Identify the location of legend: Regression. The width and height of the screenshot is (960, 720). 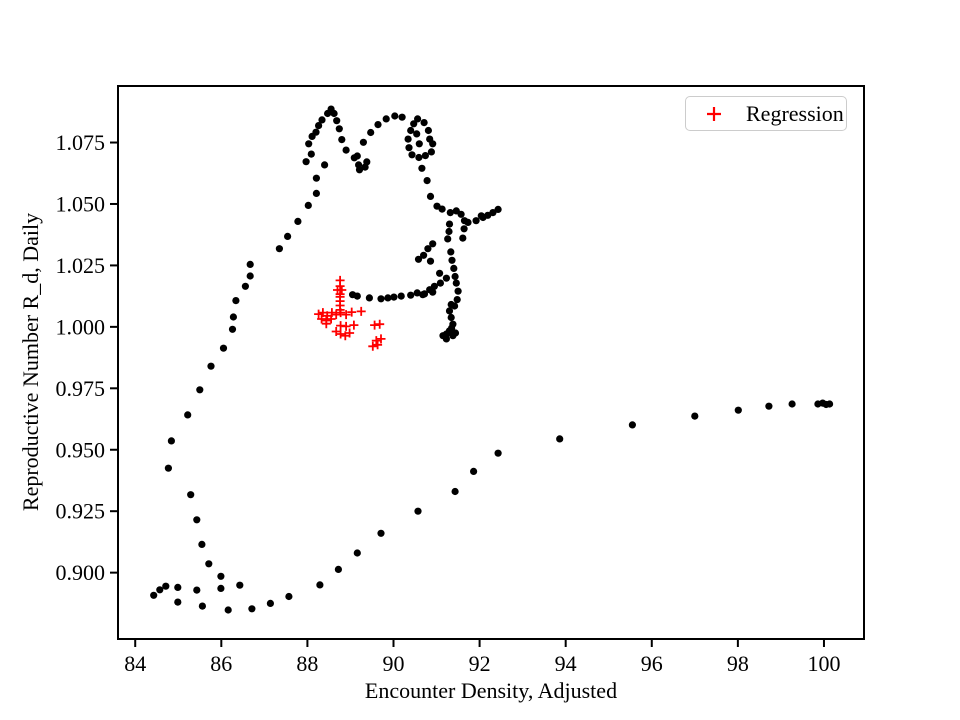
(766, 113).